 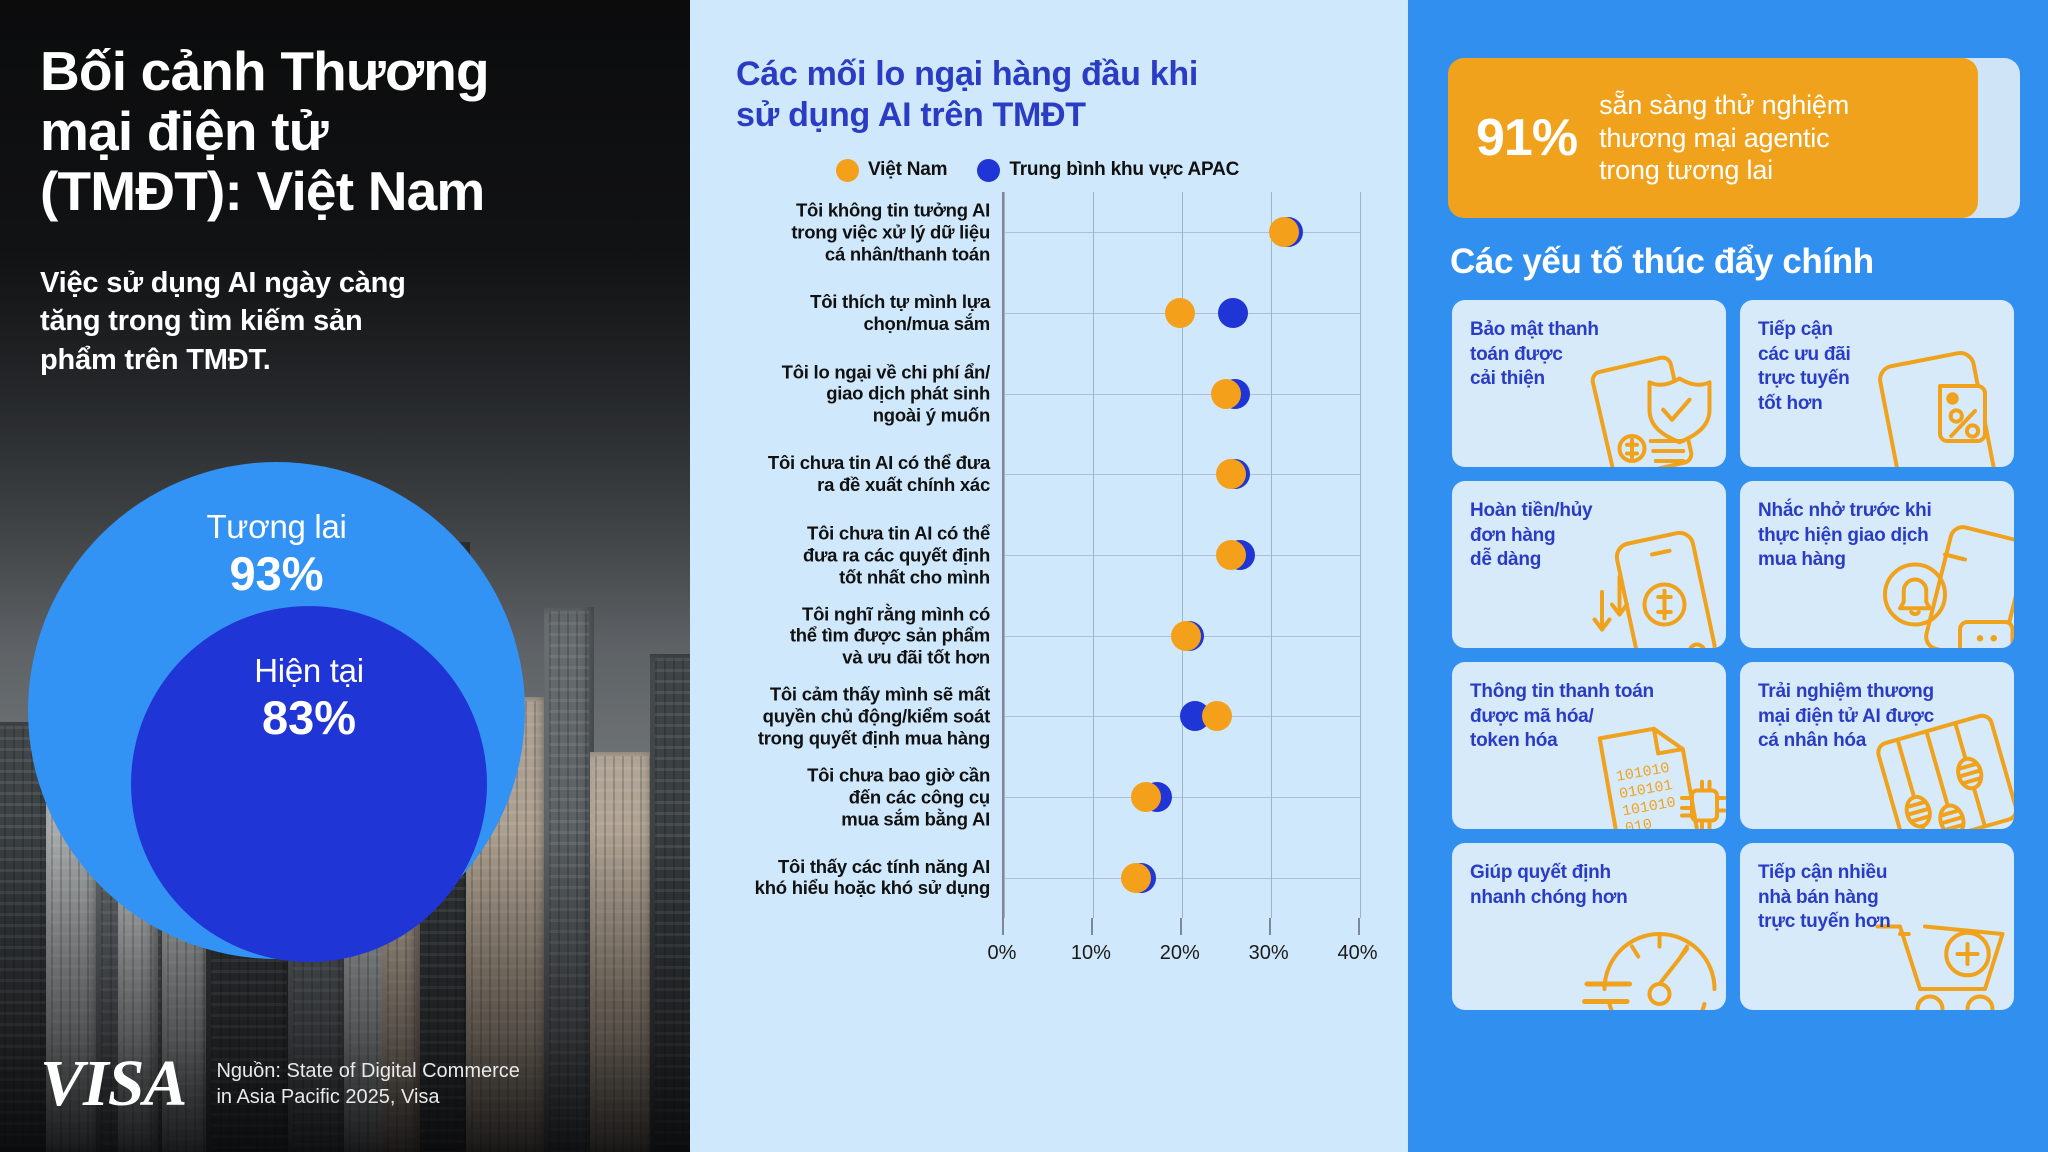 What do you see at coordinates (1179, 952) in the screenshot?
I see `chart-tick-label: 20%` at bounding box center [1179, 952].